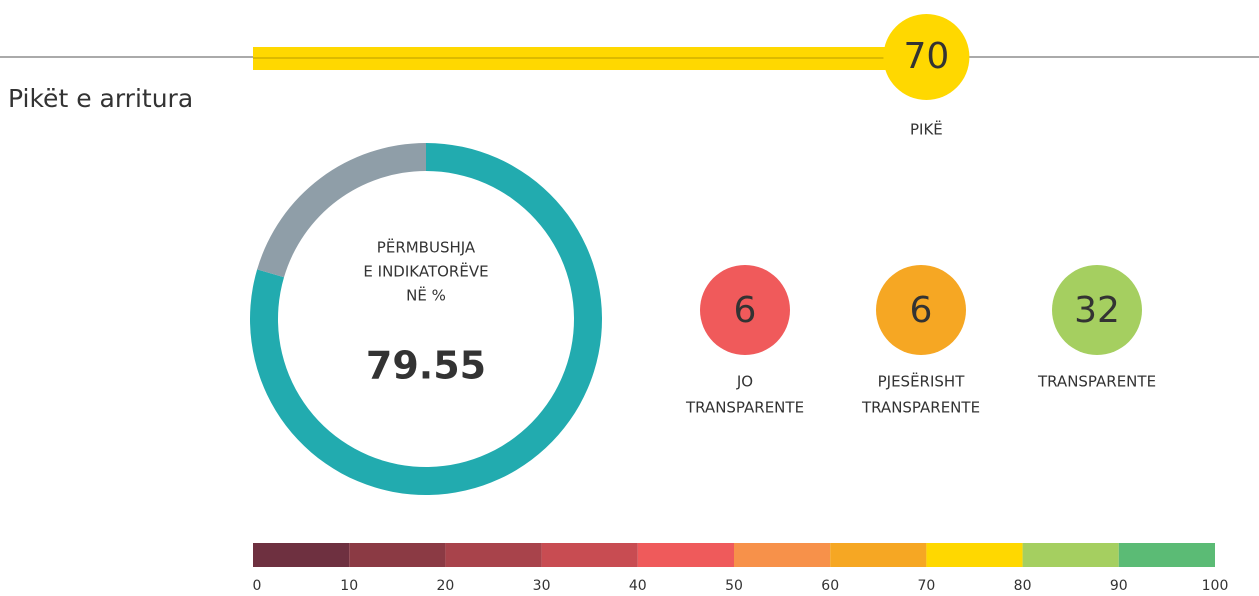 This screenshot has height=596, width=1259. I want to click on indicator-label: PJESËRISHT, so click(922, 381).